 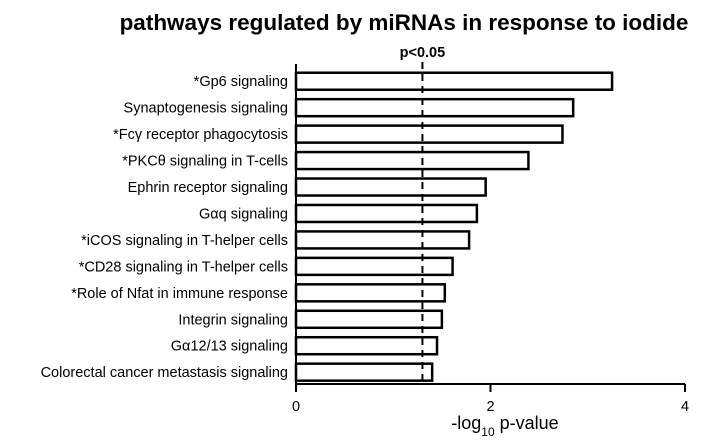 I want to click on category-label: Ephrin receptor signaling, so click(x=208, y=188).